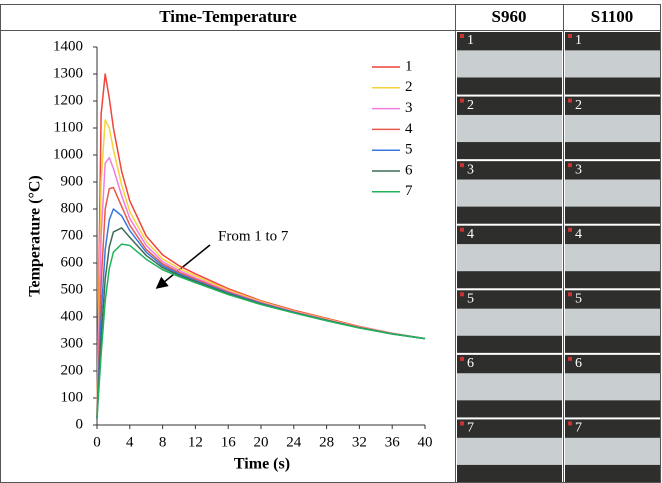  What do you see at coordinates (72, 397) in the screenshot?
I see `y-tick-label: 100` at bounding box center [72, 397].